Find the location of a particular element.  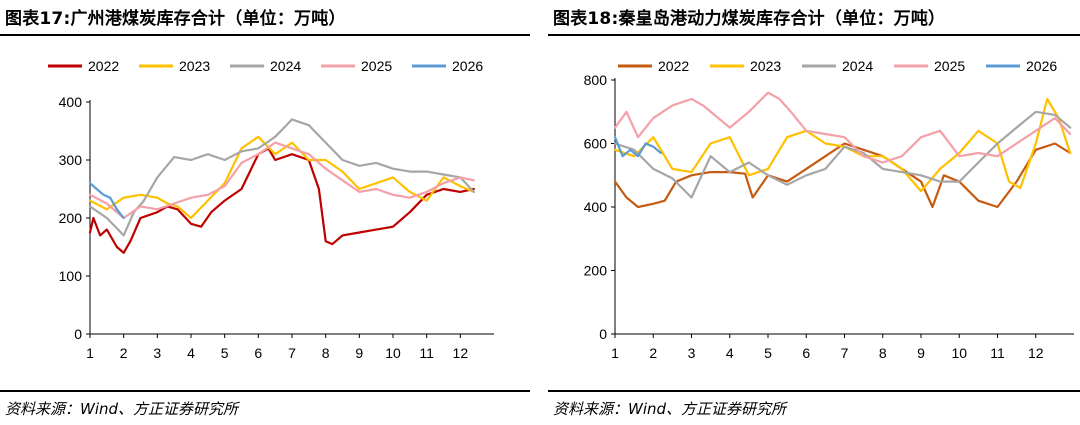

chart-title: 图表17:广州港煤炭库存合计（单位：万吨） is located at coordinates (175, 19).